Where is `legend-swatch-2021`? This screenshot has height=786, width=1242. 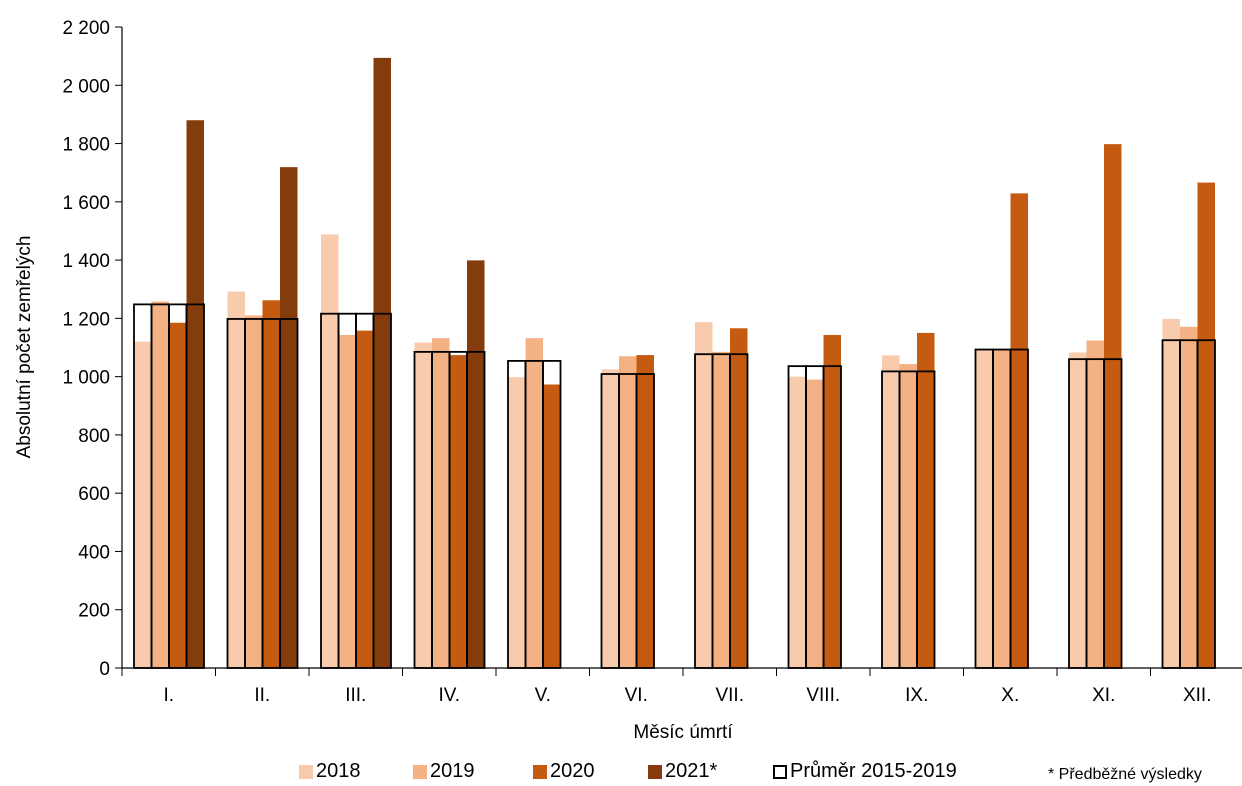 legend-swatch-2021 is located at coordinates (655, 771).